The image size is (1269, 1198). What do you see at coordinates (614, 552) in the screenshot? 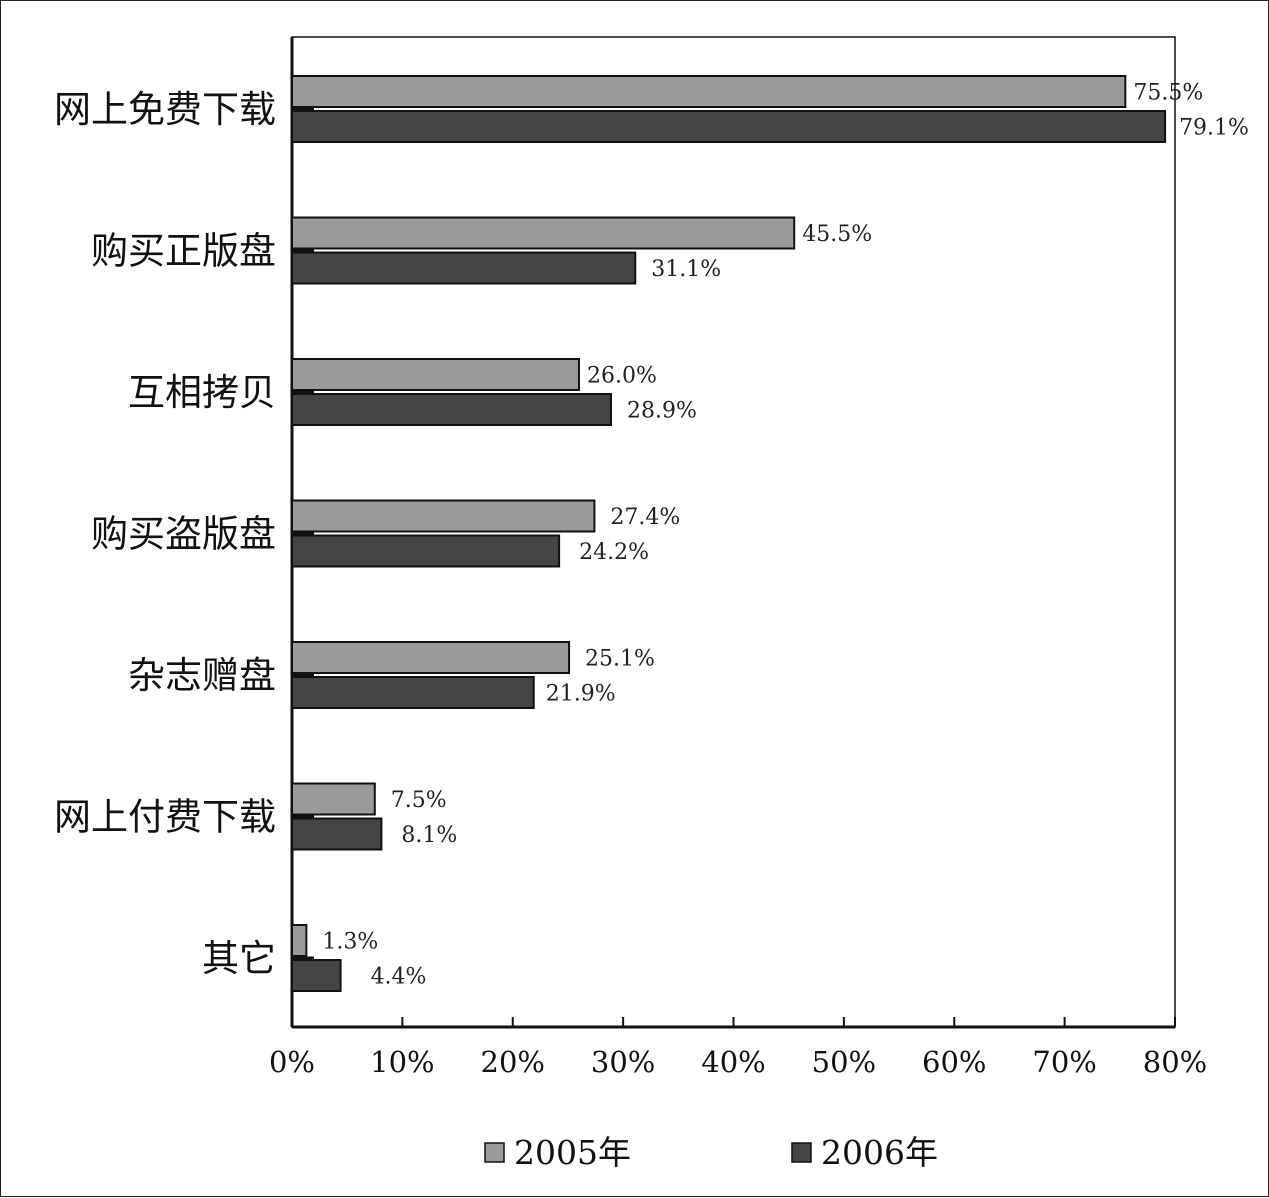
I see `data-label-2006: 24.2%` at bounding box center [614, 552].